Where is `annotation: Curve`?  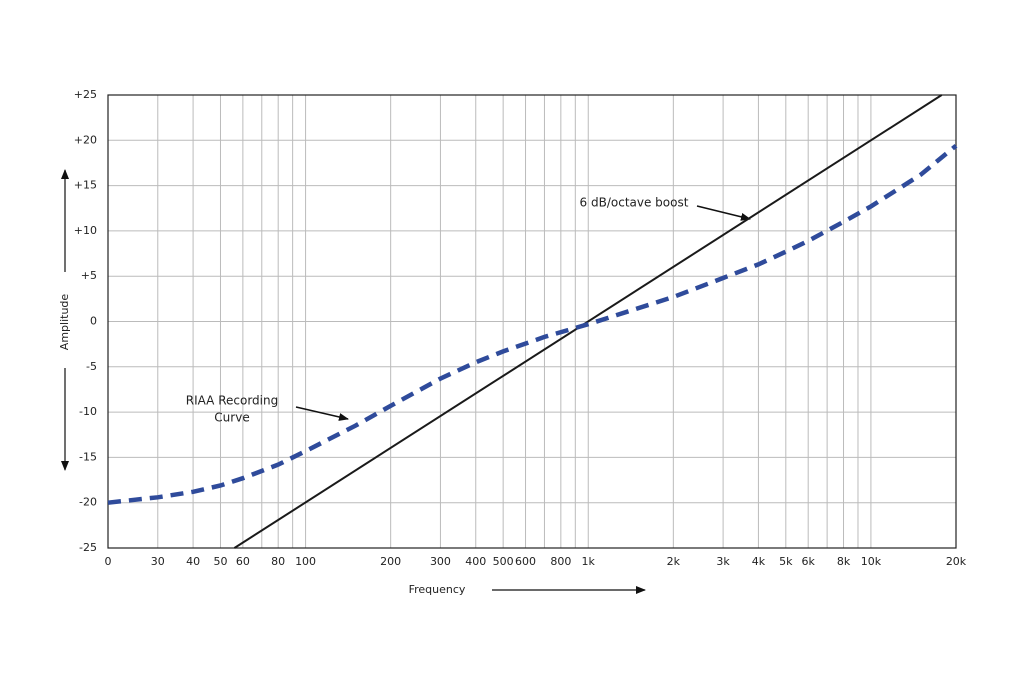
annotation: Curve is located at coordinates (231, 418).